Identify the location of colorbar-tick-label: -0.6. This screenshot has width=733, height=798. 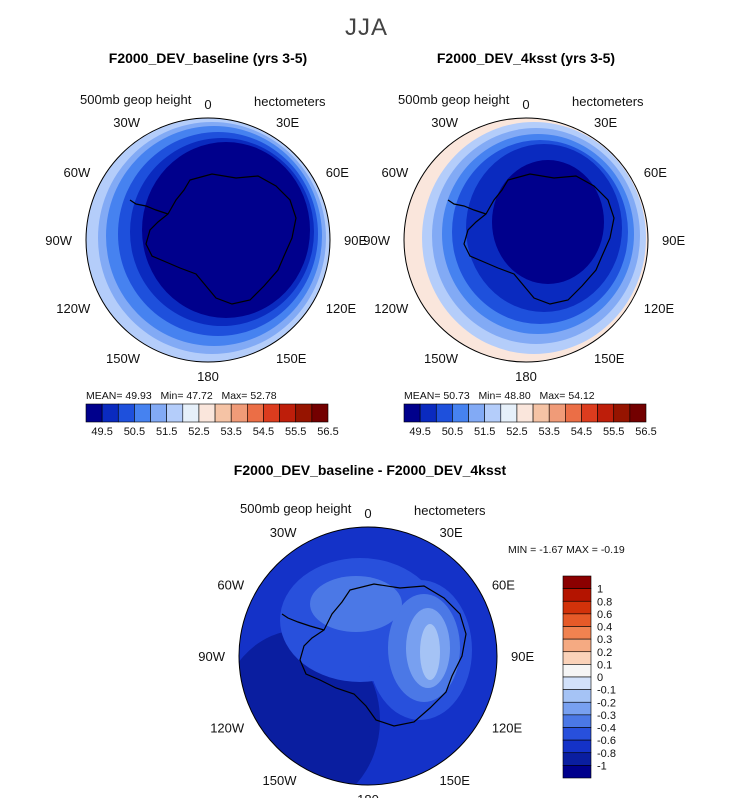
(606, 741).